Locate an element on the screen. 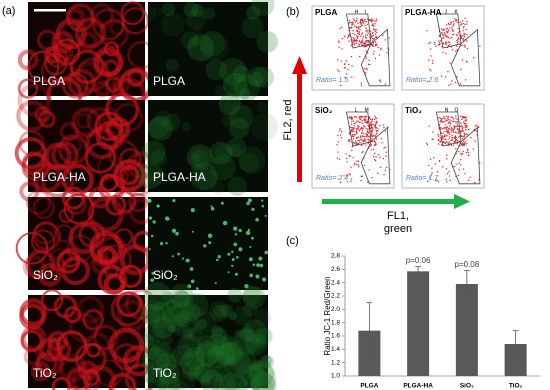 The height and width of the screenshot is (390, 550). micrograph-bg is located at coordinates (208, 49).